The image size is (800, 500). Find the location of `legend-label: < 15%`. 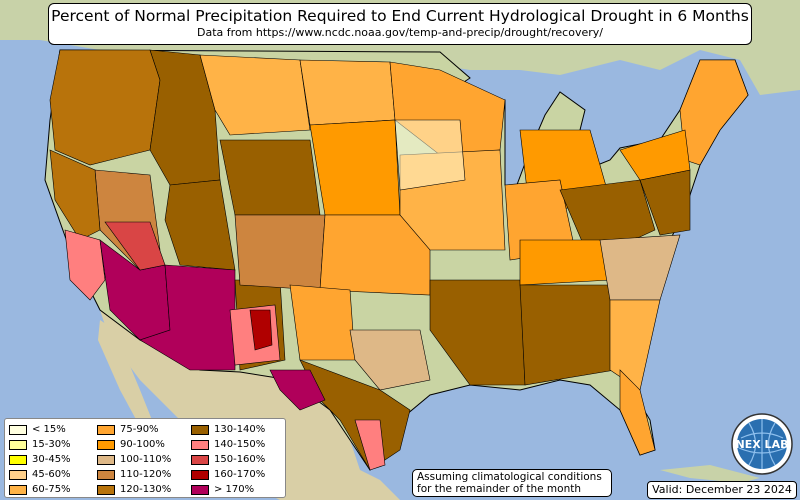

legend-label: < 15% is located at coordinates (49, 429).